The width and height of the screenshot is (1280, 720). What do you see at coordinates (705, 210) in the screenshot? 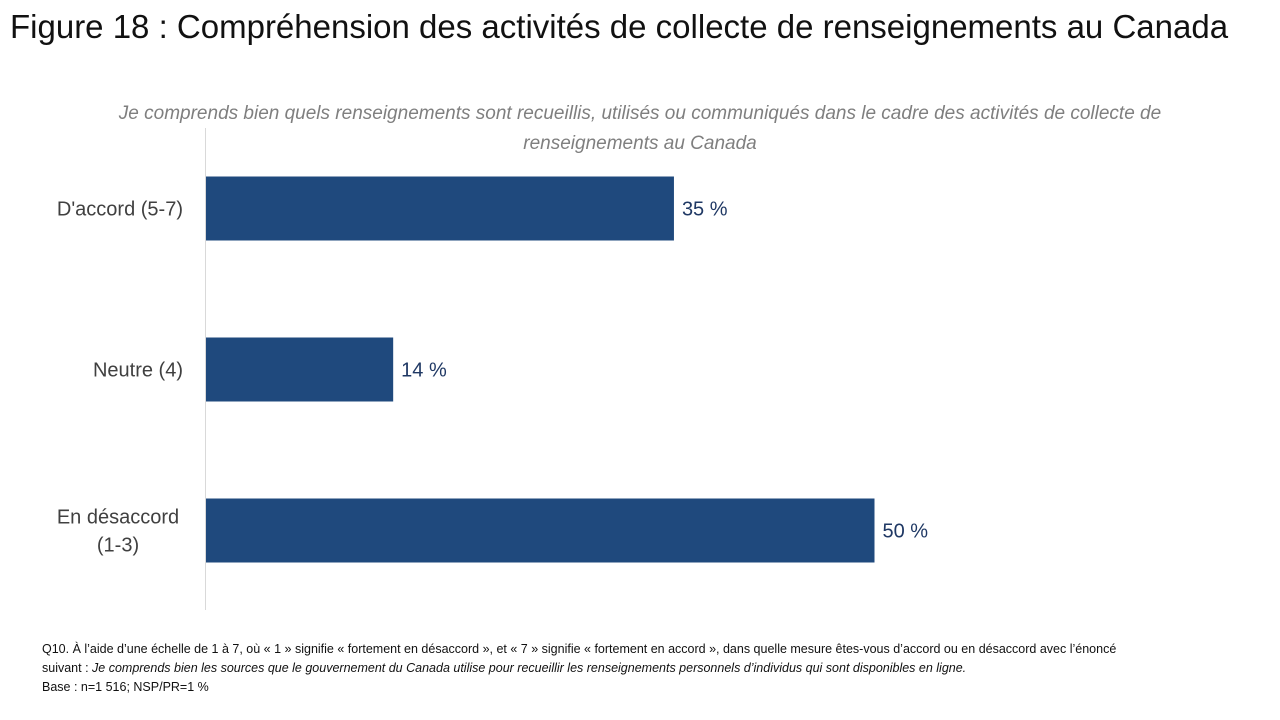
I see `value-label-0: 35 %` at bounding box center [705, 210].